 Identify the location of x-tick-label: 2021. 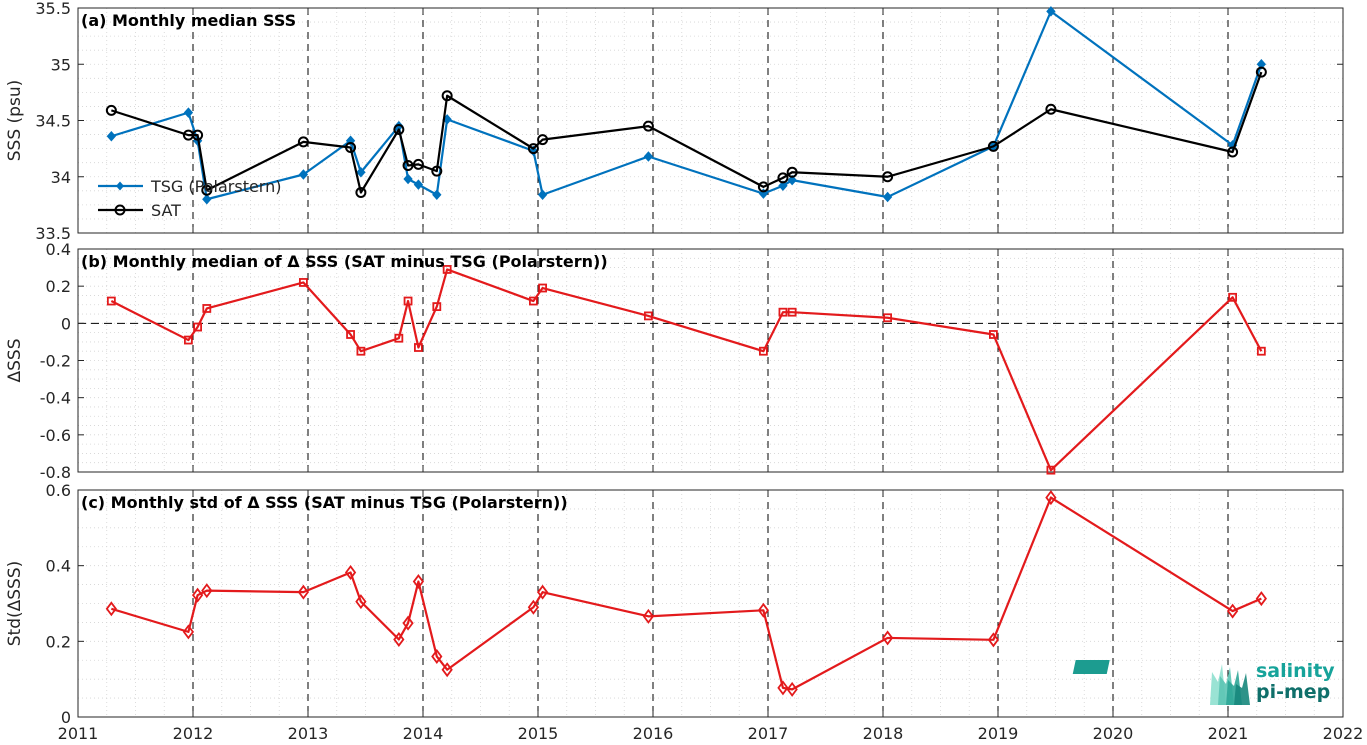
(1228, 733).